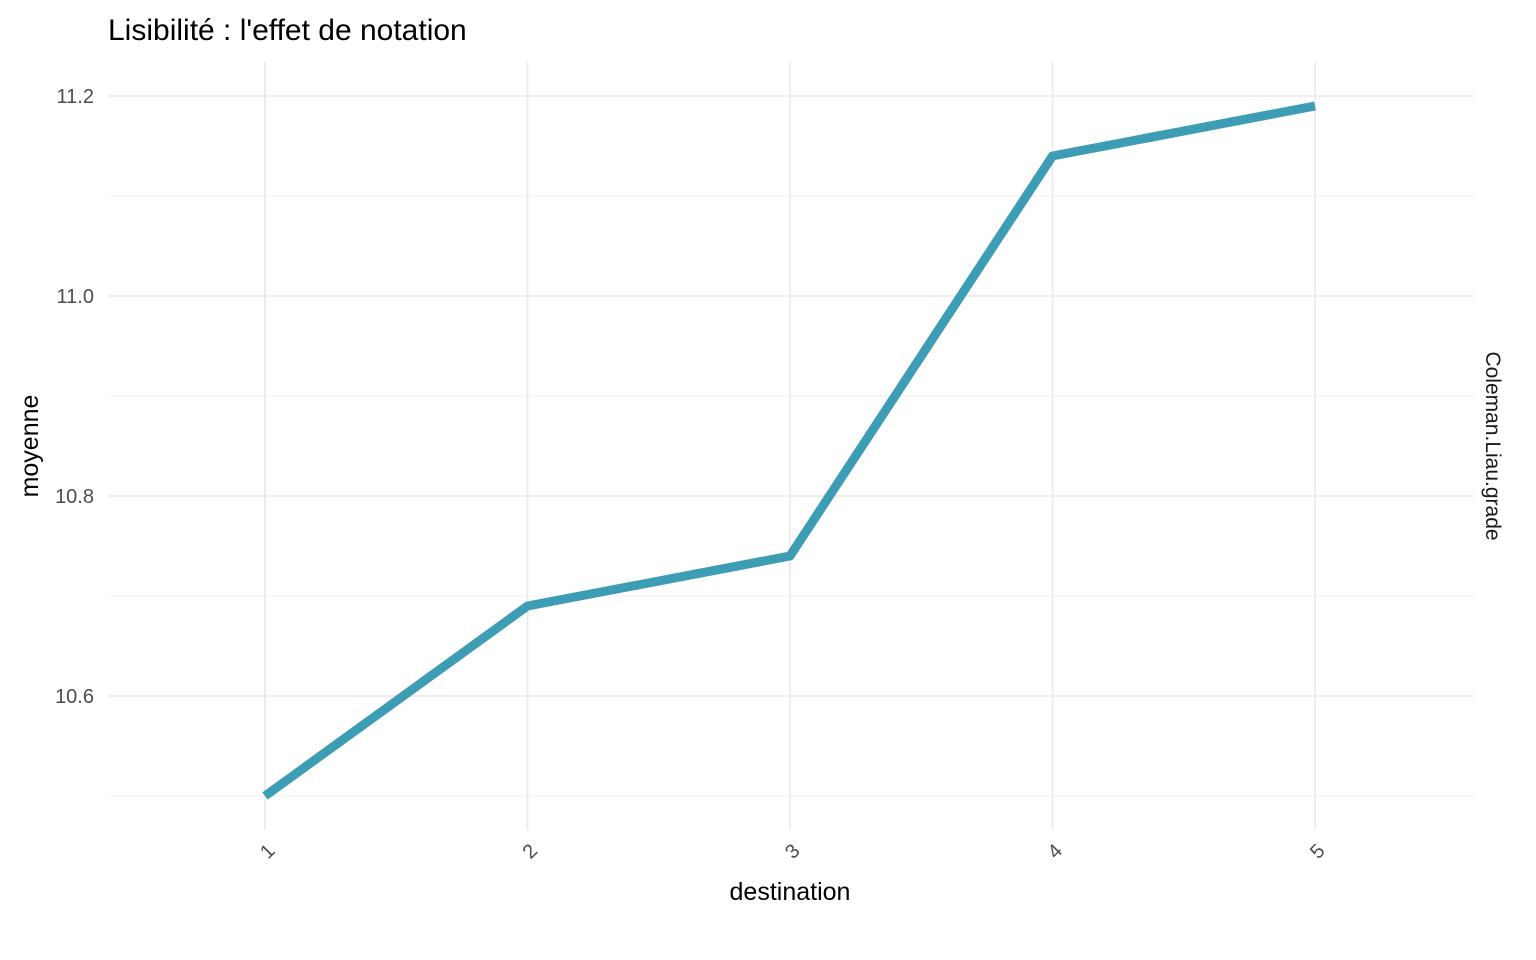 The image size is (1536, 960). Describe the element at coordinates (790, 892) in the screenshot. I see `x-axis-title: destination` at that location.